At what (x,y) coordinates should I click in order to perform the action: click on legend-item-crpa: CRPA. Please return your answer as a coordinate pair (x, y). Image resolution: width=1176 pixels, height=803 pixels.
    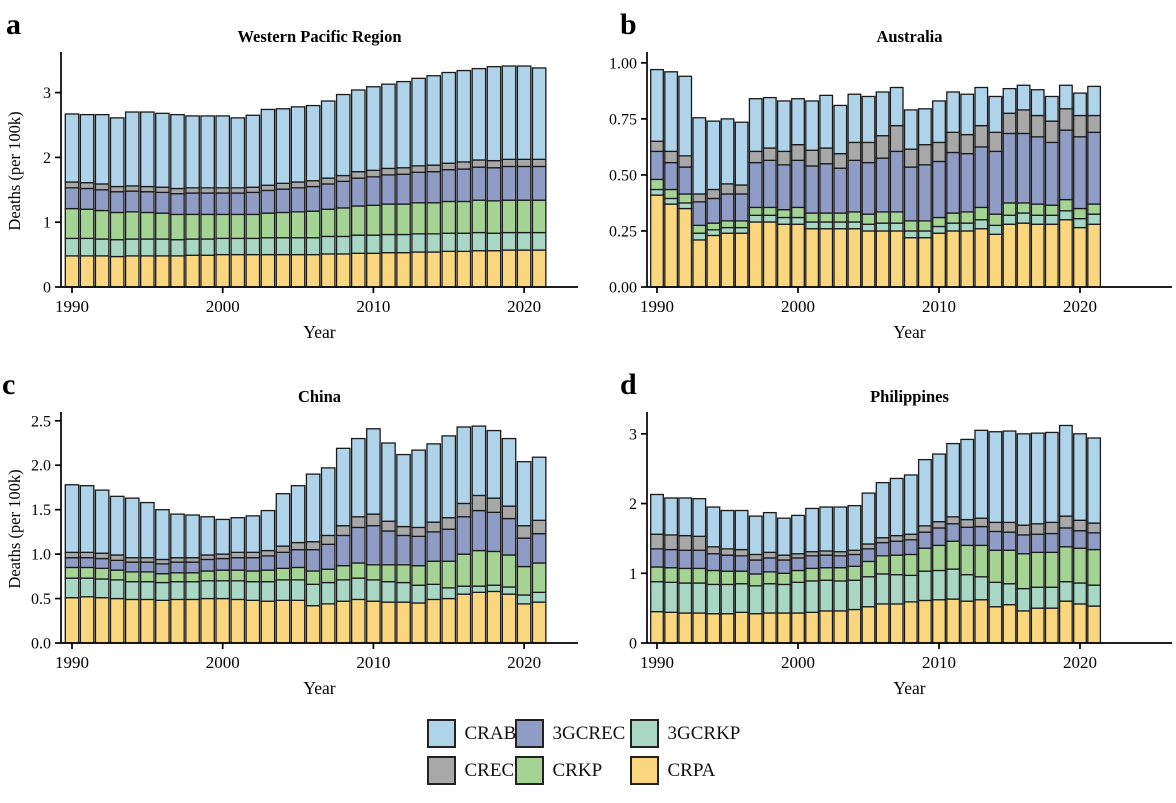
    Looking at the image, I should click on (689, 770).